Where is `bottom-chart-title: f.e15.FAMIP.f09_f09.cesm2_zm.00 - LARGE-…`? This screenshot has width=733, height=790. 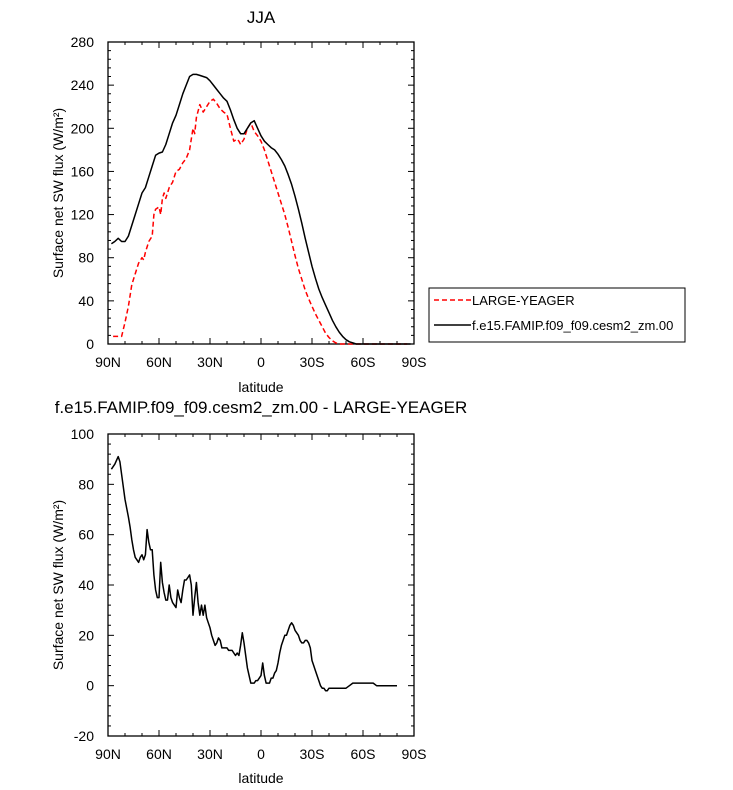 bottom-chart-title: f.e15.FAMIP.f09_f09.cesm2_zm.00 - LARGE-… is located at coordinates (261, 407).